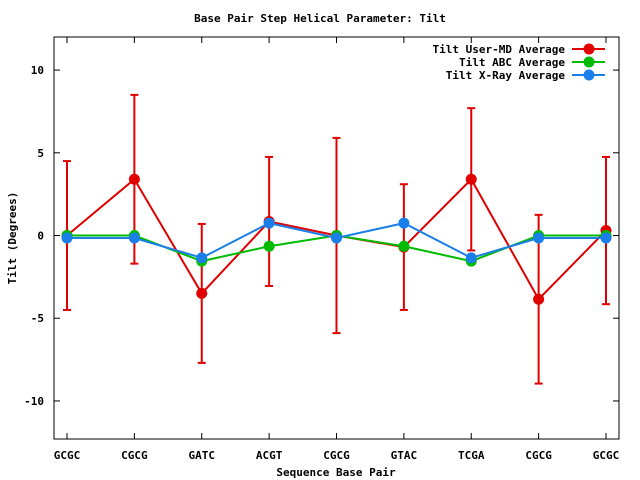  Describe the element at coordinates (336, 472) in the screenshot. I see `x-axis-title: Sequence Base Pair` at that location.